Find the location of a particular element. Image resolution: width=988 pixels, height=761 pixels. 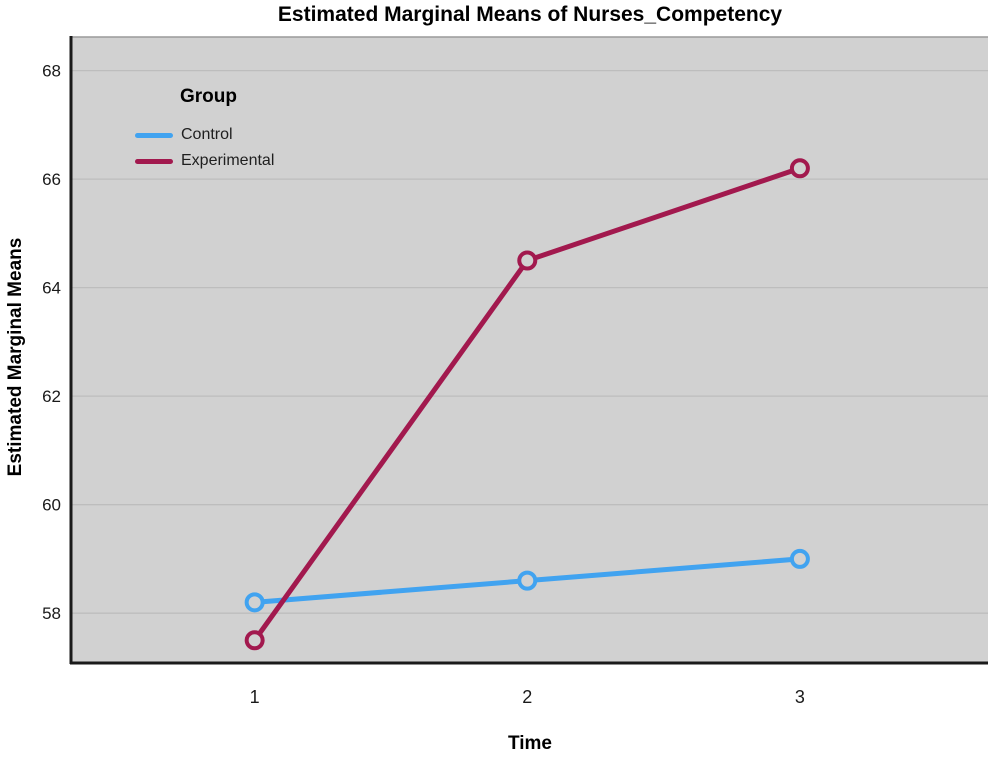

legend-label-experimental: Experimental is located at coordinates (228, 160).